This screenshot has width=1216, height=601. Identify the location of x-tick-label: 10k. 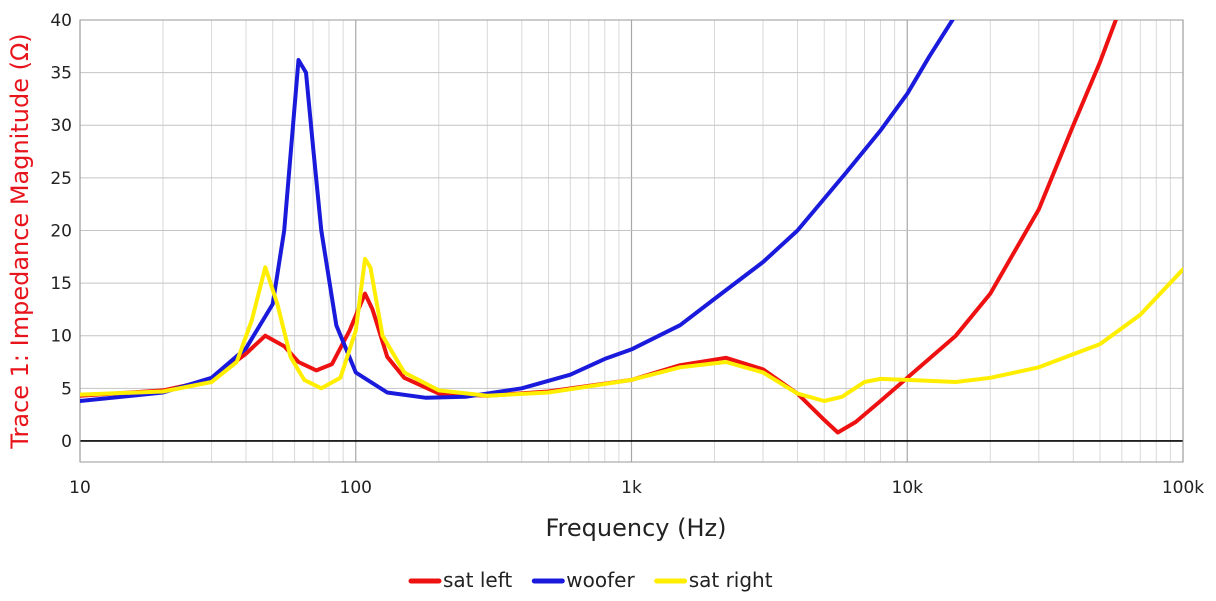
(908, 488).